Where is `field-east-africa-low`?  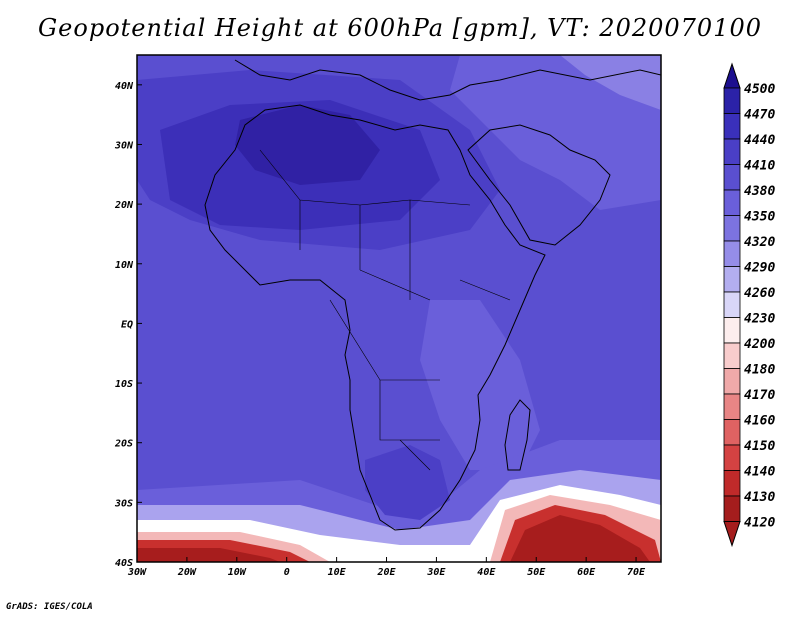 field-east-africa-low is located at coordinates (480, 385).